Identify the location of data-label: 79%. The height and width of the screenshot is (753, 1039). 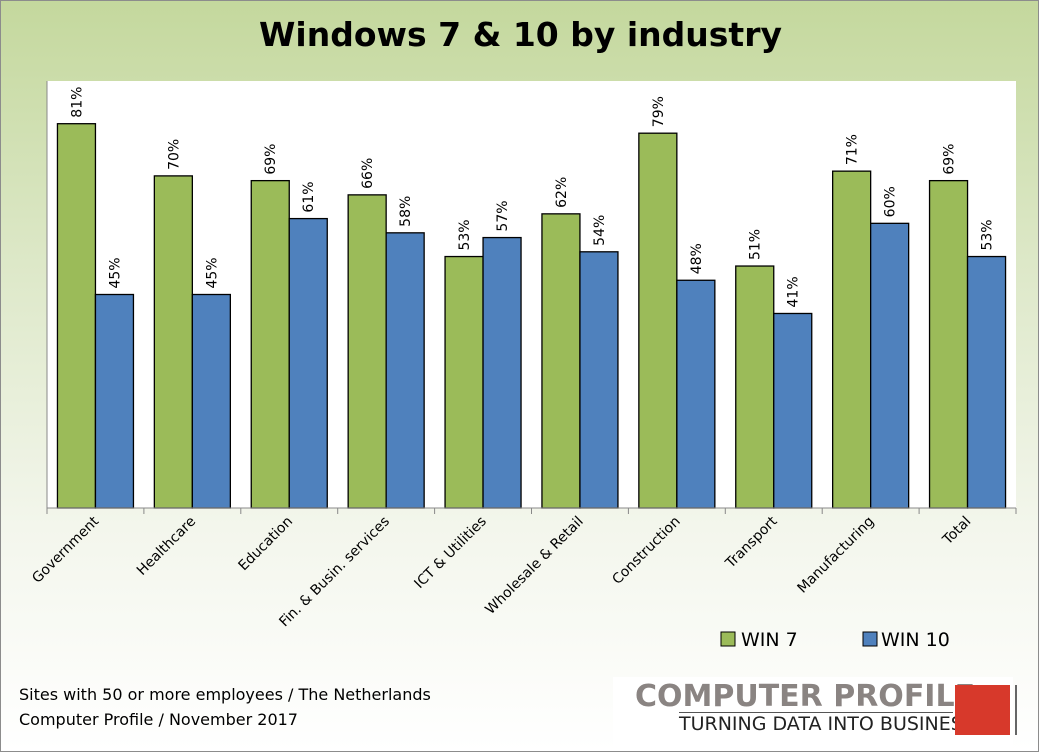
(659, 111).